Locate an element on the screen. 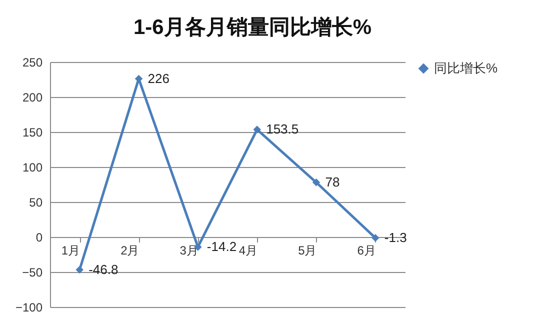 This screenshot has height=326, width=542. x-tick-label: 1月 is located at coordinates (70, 251).